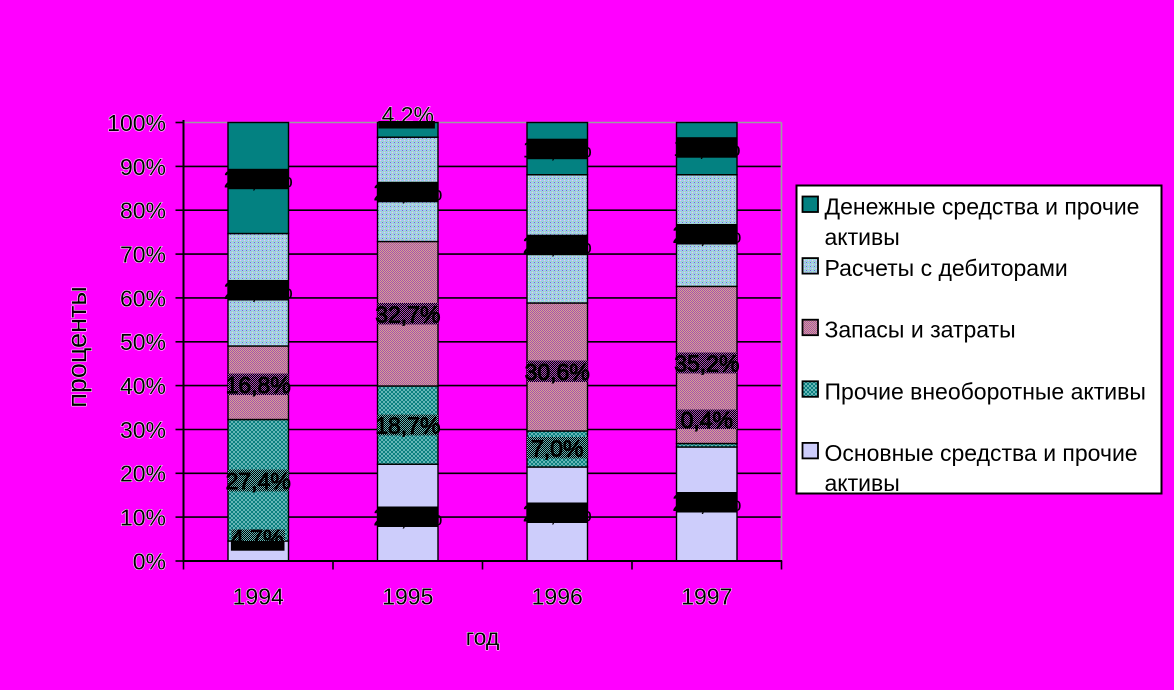 The image size is (1174, 690). I want to click on svg-text: 16,8%, so click(258, 385).